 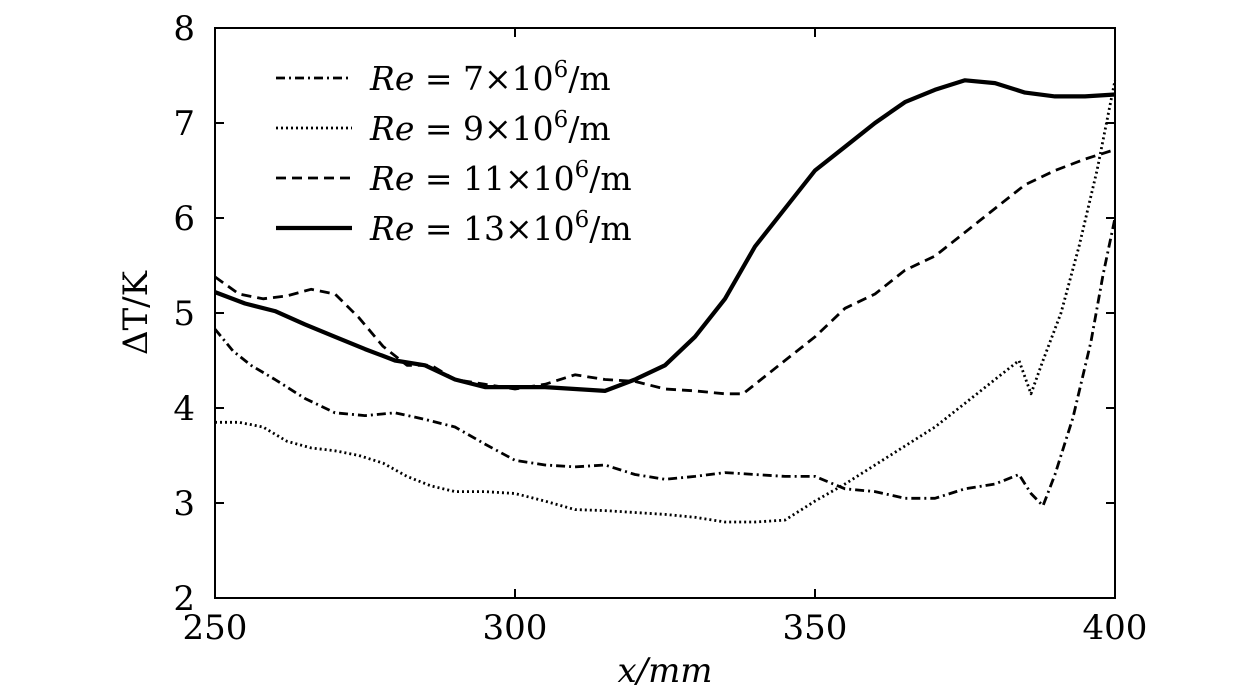 What do you see at coordinates (184, 219) in the screenshot?
I see `y-tick-label: 6` at bounding box center [184, 219].